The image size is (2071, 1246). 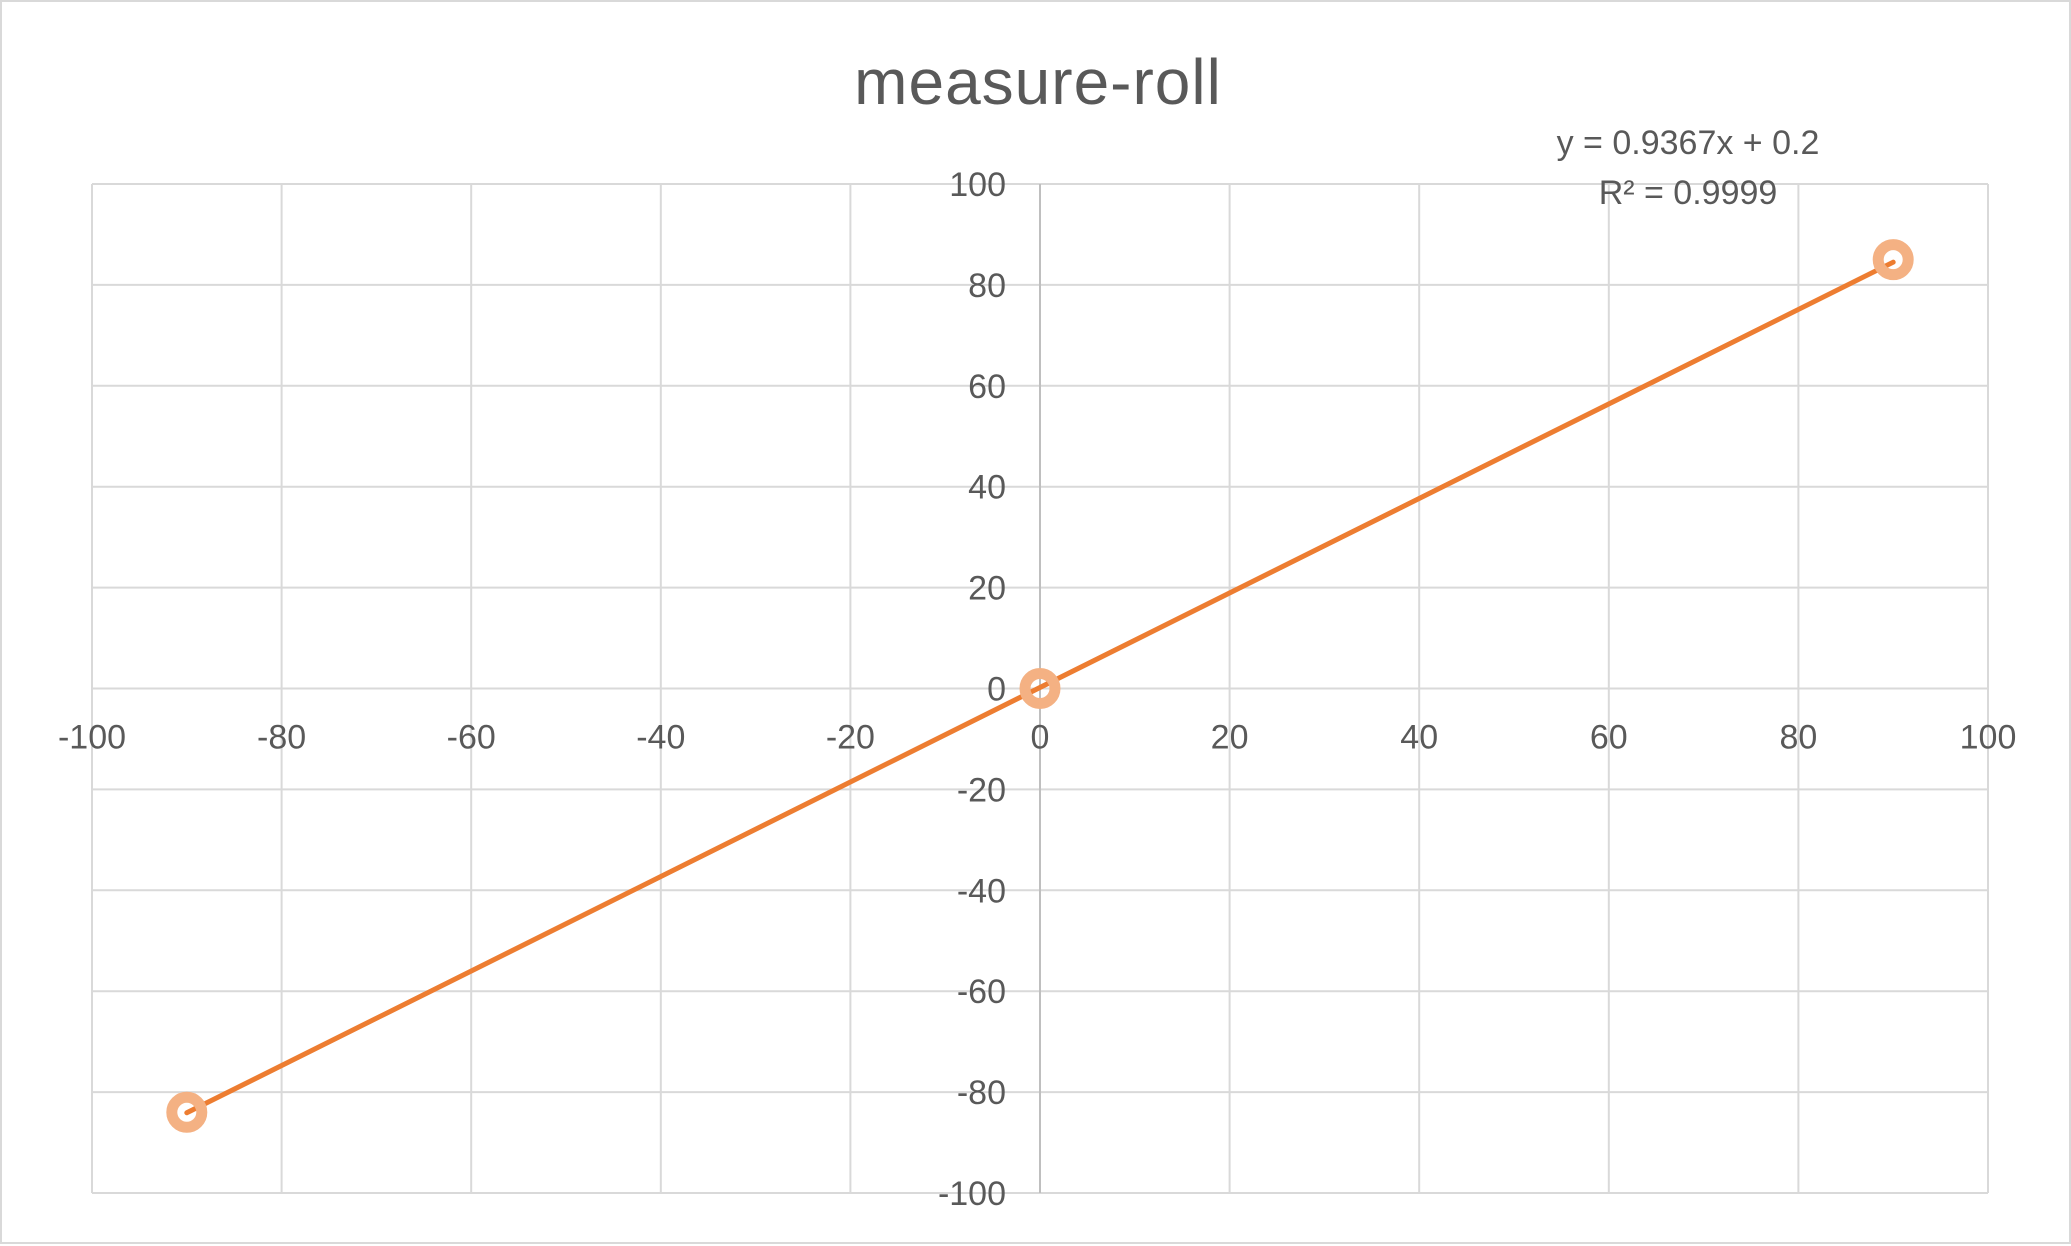 What do you see at coordinates (987, 387) in the screenshot?
I see `y-tick-label: 60` at bounding box center [987, 387].